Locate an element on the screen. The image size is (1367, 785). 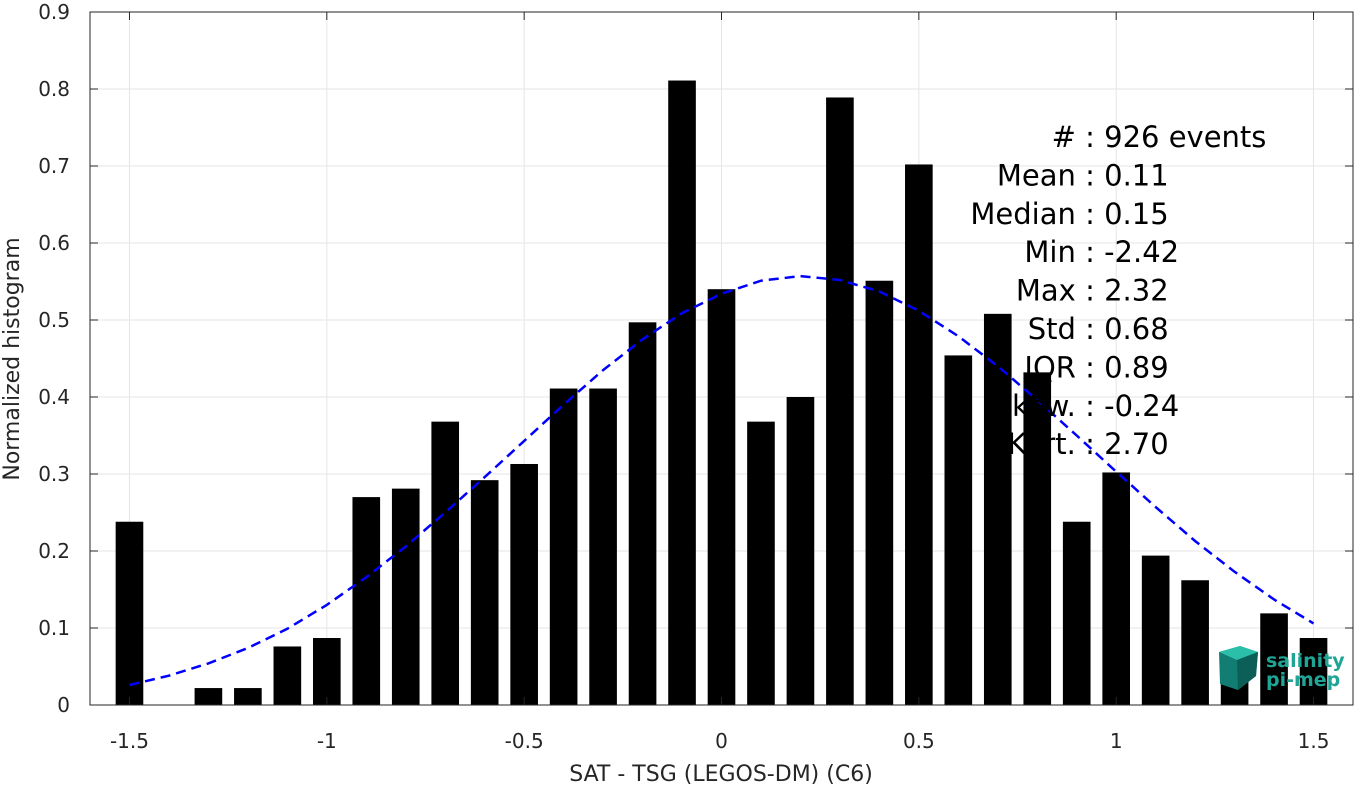
x-tick-label: 1.5 is located at coordinates (1314, 741).